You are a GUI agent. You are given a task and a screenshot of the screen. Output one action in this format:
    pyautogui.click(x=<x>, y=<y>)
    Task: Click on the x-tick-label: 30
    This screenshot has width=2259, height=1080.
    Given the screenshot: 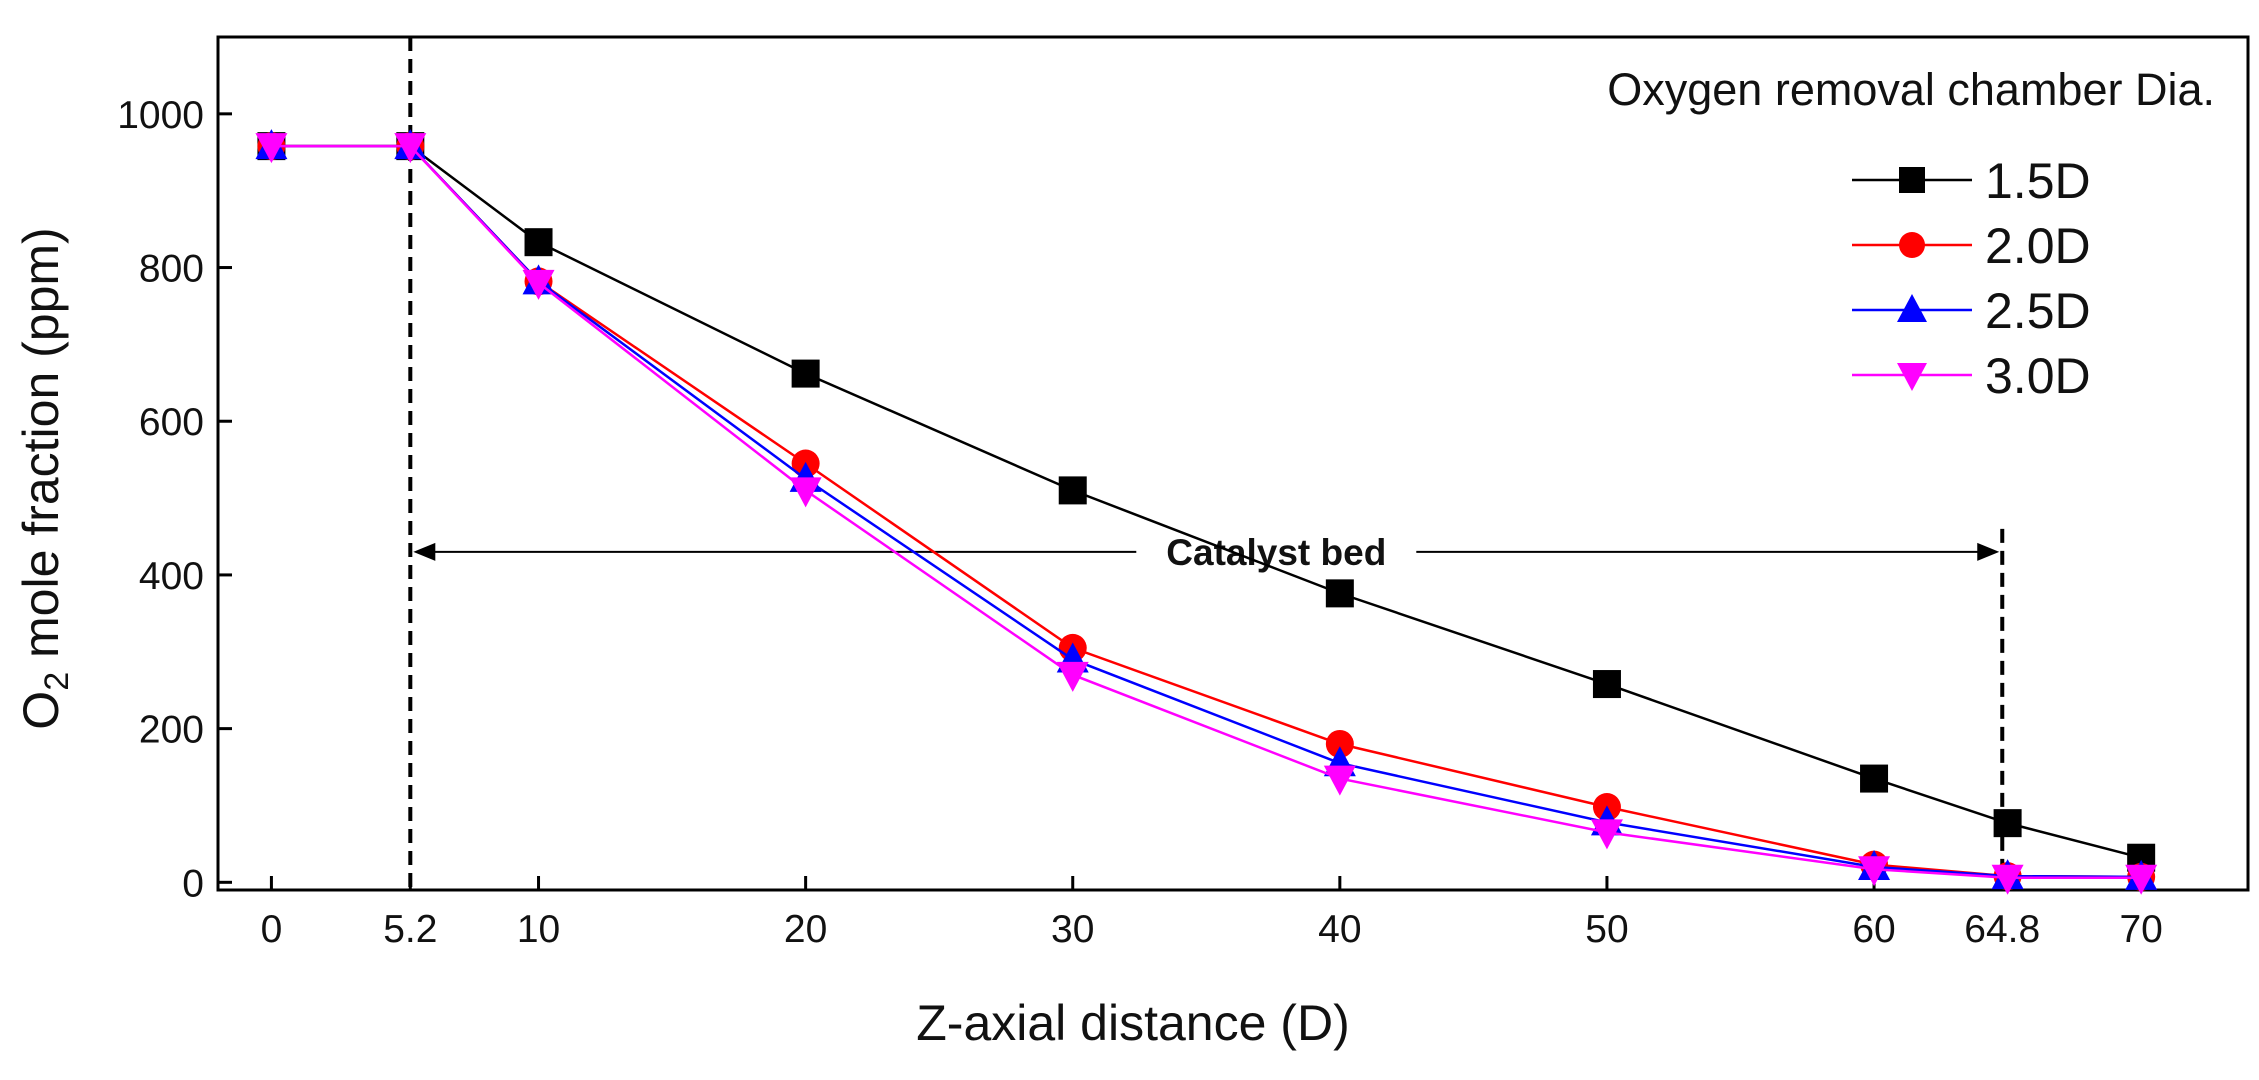 What is the action you would take?
    pyautogui.click(x=1072, y=929)
    